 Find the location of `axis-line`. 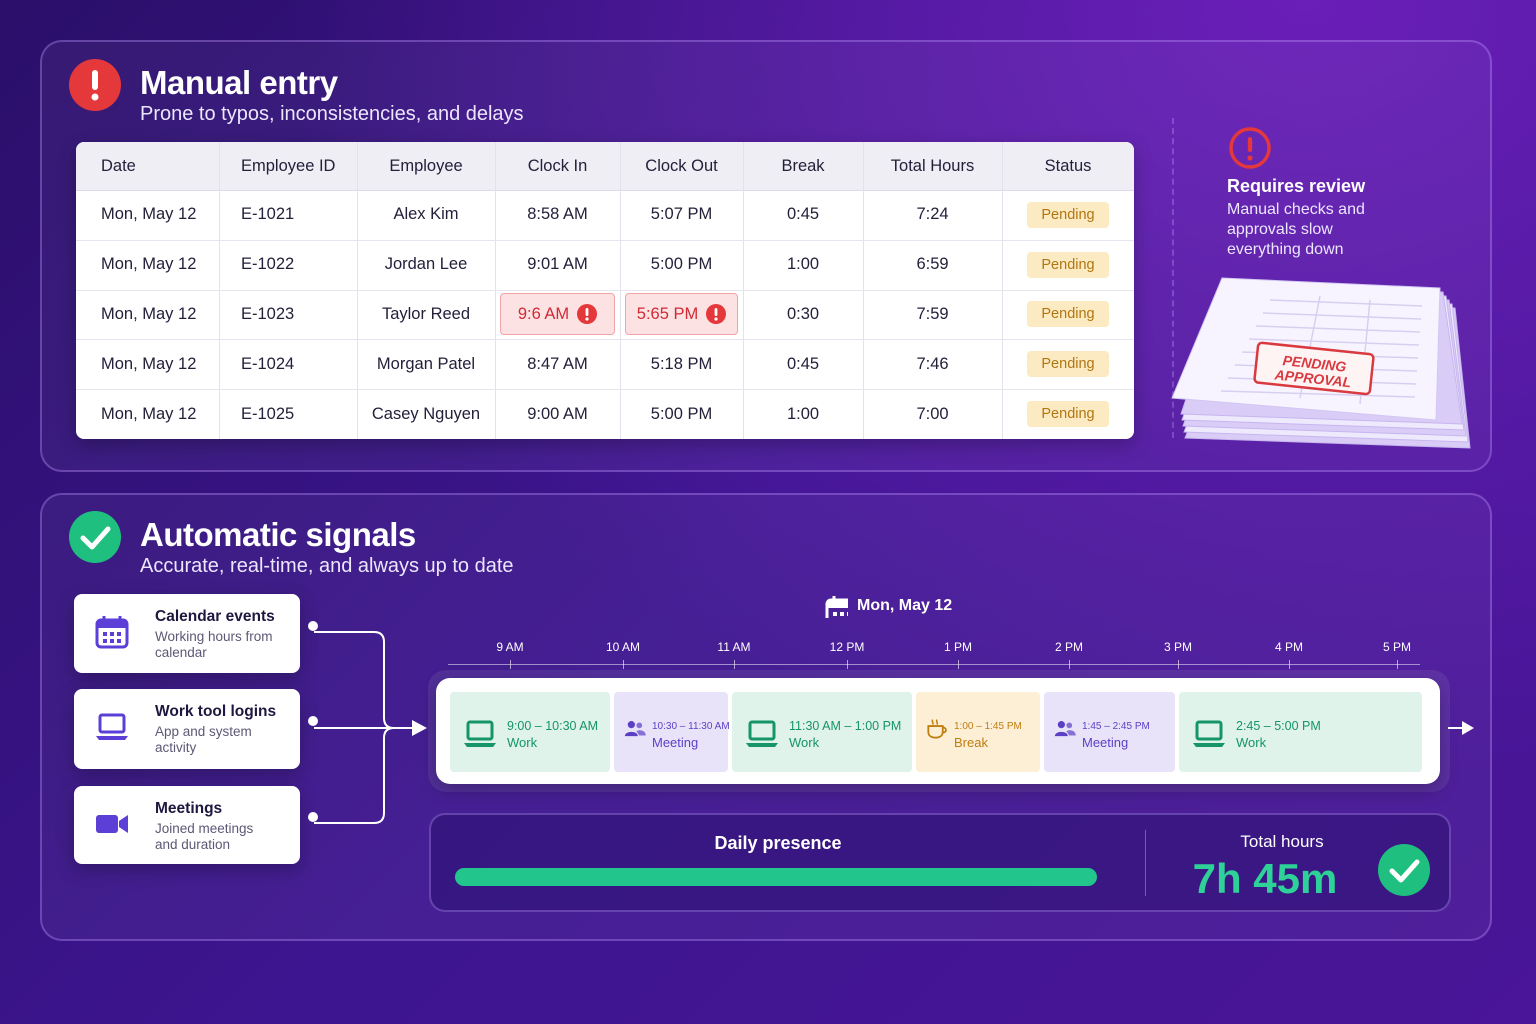

axis-line is located at coordinates (934, 664).